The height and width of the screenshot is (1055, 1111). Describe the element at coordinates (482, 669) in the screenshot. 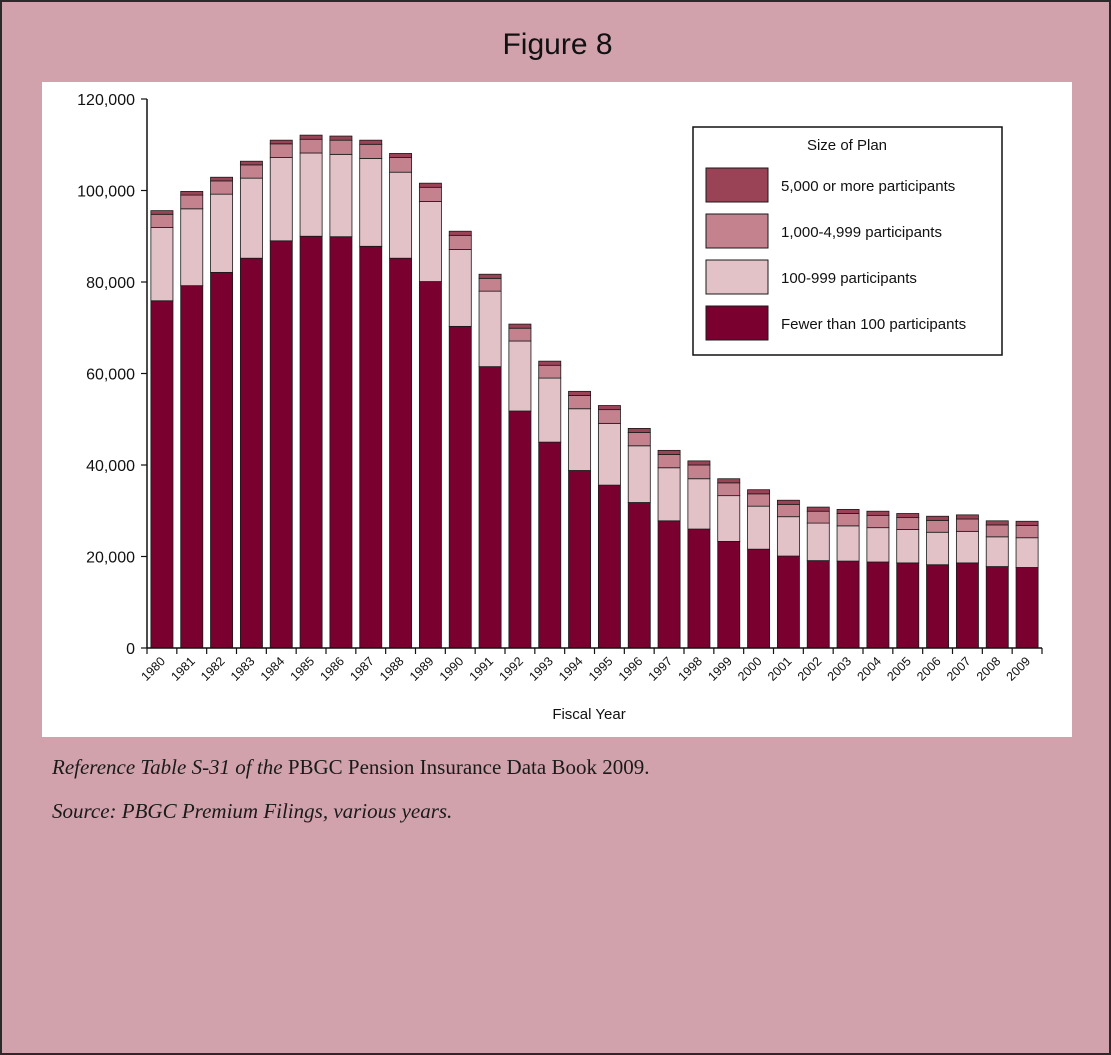

I see `x-tick-label: 1991` at that location.